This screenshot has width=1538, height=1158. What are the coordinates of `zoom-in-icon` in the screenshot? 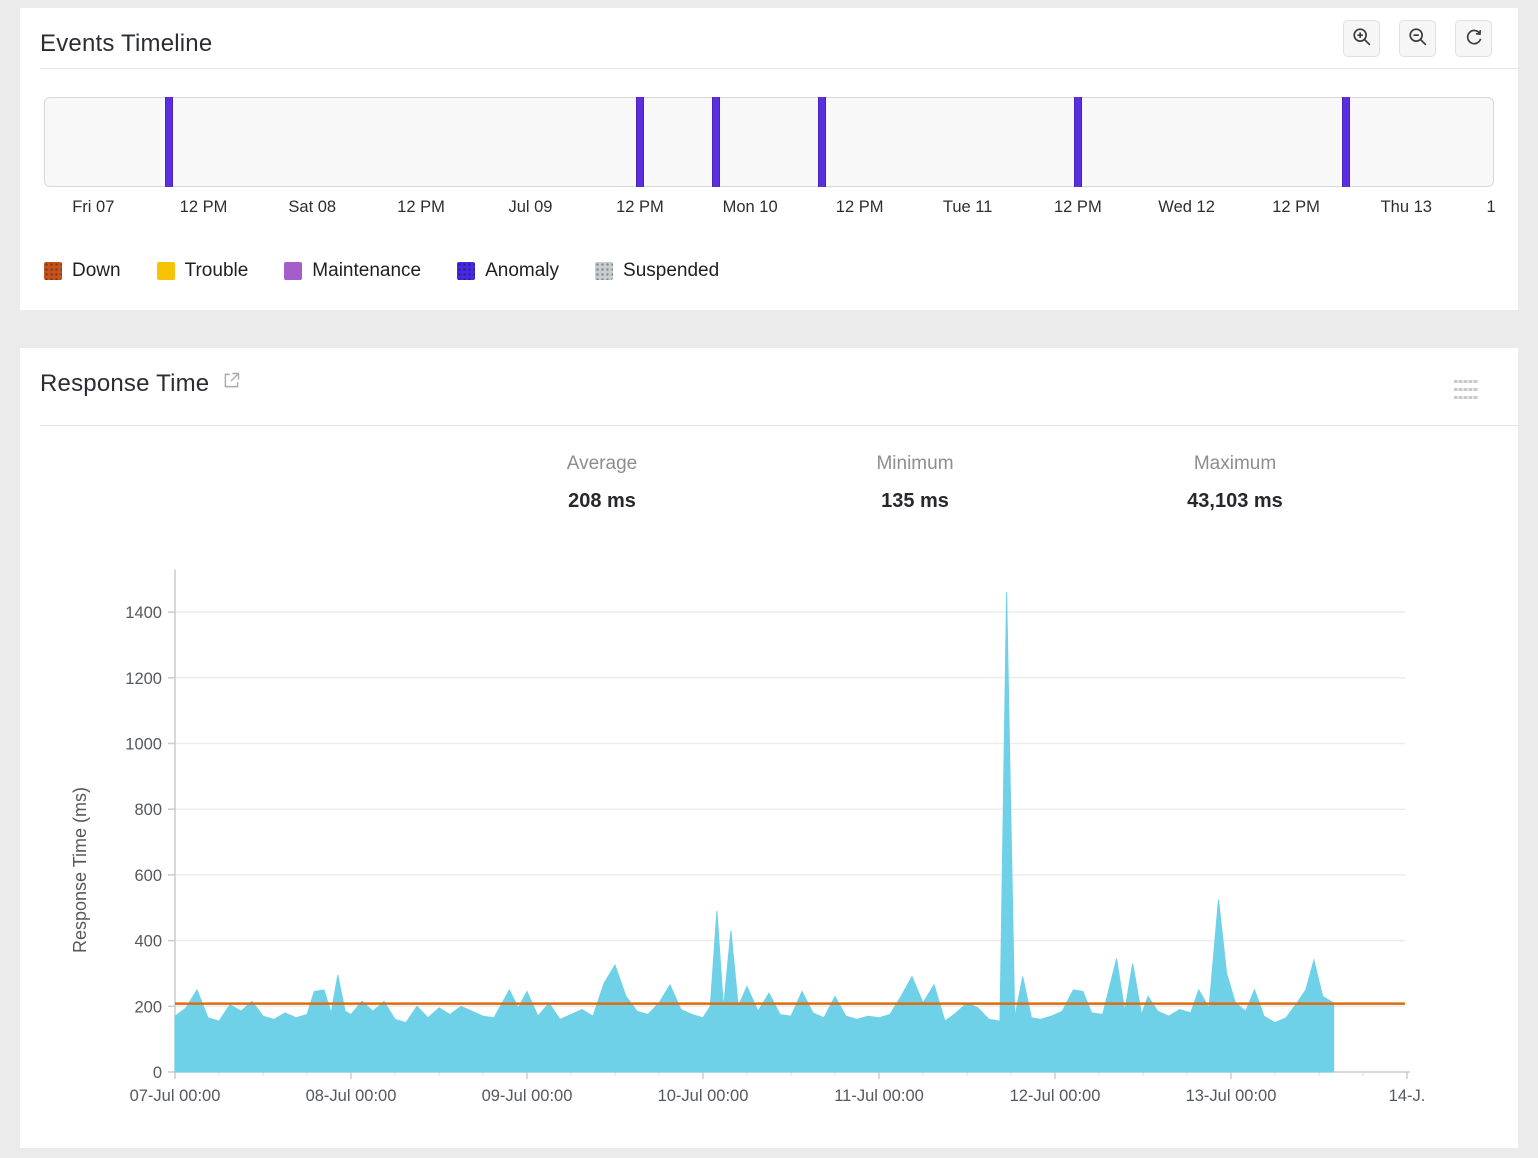 It's located at (1362, 38).